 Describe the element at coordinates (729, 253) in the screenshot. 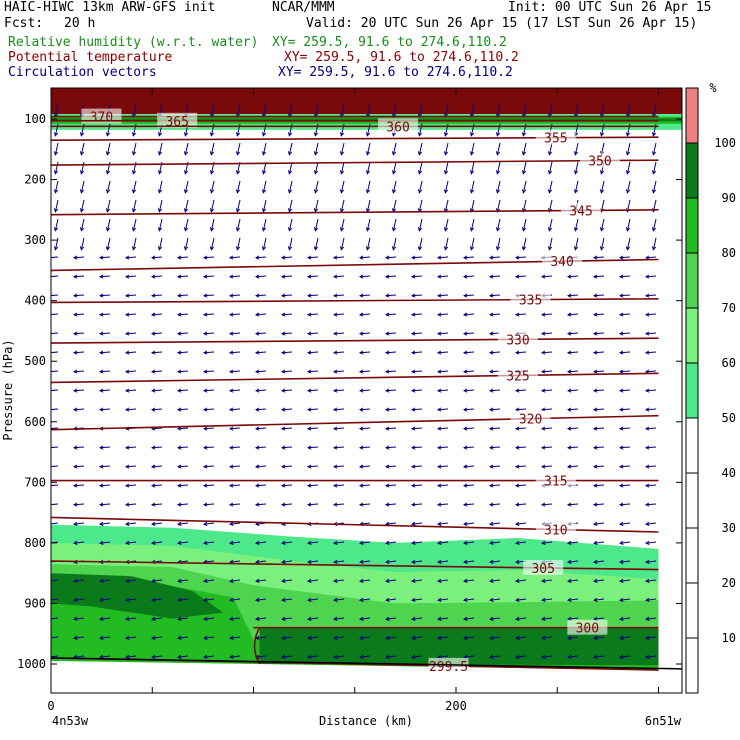

I see `colorbar-tick-label: 80` at that location.